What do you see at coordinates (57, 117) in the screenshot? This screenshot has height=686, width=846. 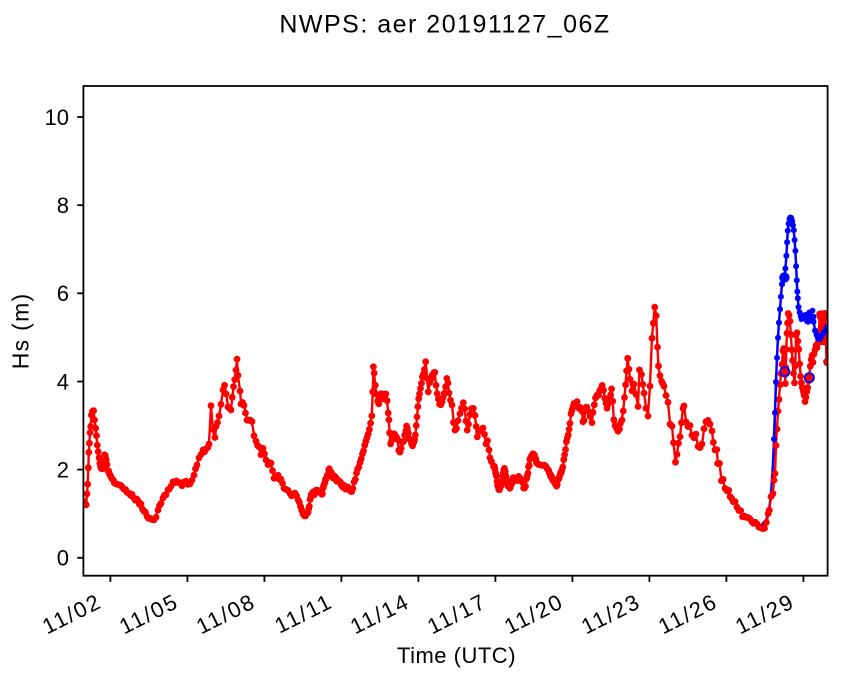 I see `svg-text: 10` at bounding box center [57, 117].